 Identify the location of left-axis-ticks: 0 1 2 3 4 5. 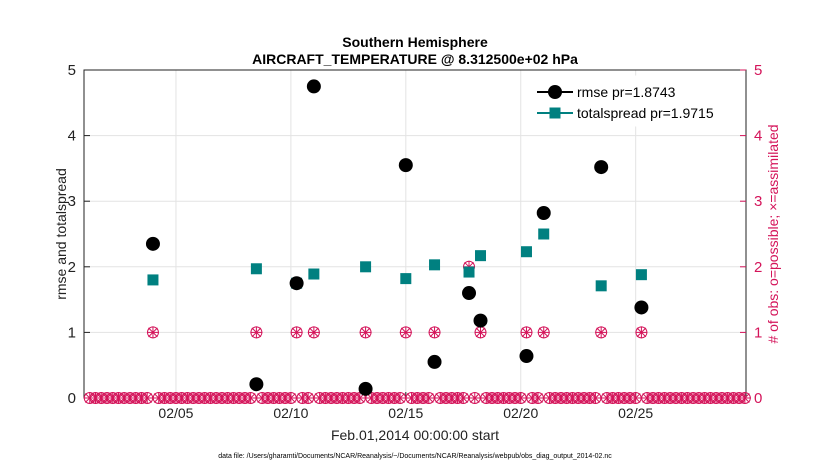
(79, 234).